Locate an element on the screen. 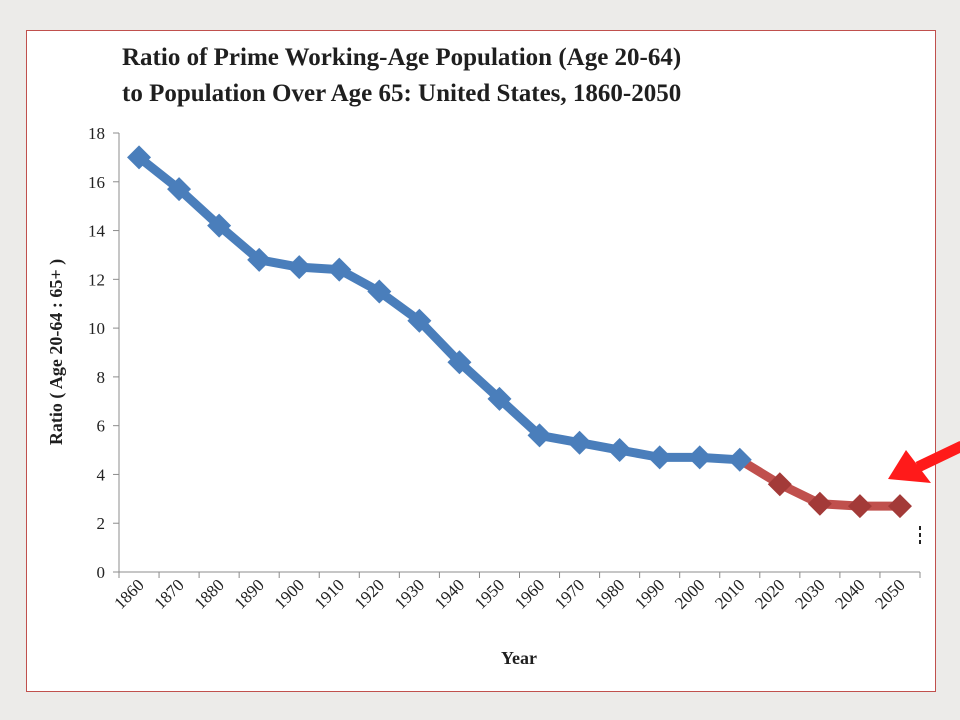 The image size is (960, 720). x-tick-label: 1910 is located at coordinates (329, 593).